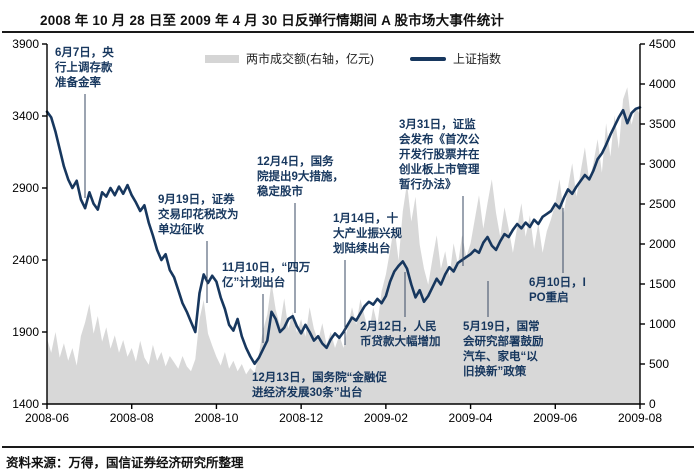 This screenshot has height=475, width=697. Describe the element at coordinates (662, 244) in the screenshot. I see `right-axis-tick-label: 2000` at that location.